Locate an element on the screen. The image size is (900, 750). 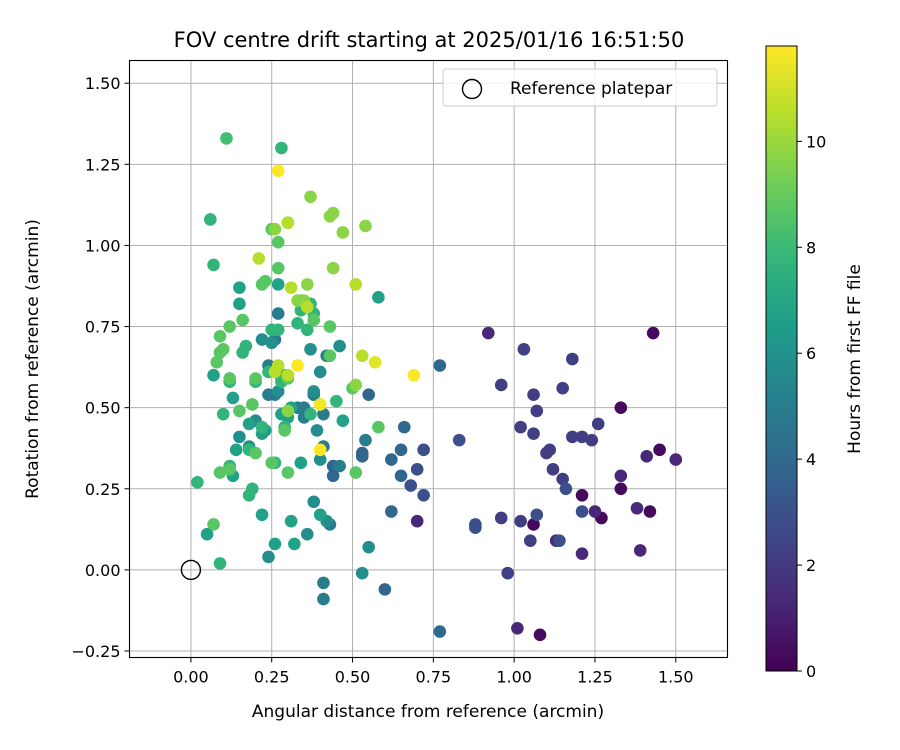
y-tick-label: 1.50 is located at coordinates (103, 83).